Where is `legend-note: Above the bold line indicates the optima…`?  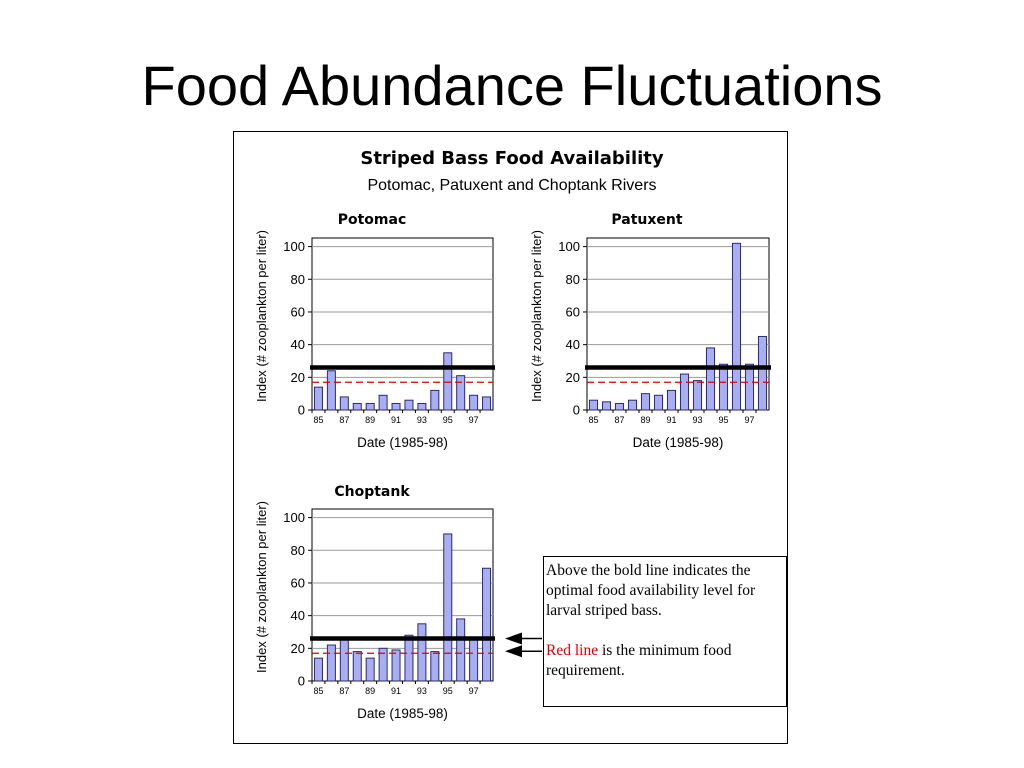
legend-note: Above the bold line indicates the optima… is located at coordinates (665, 631).